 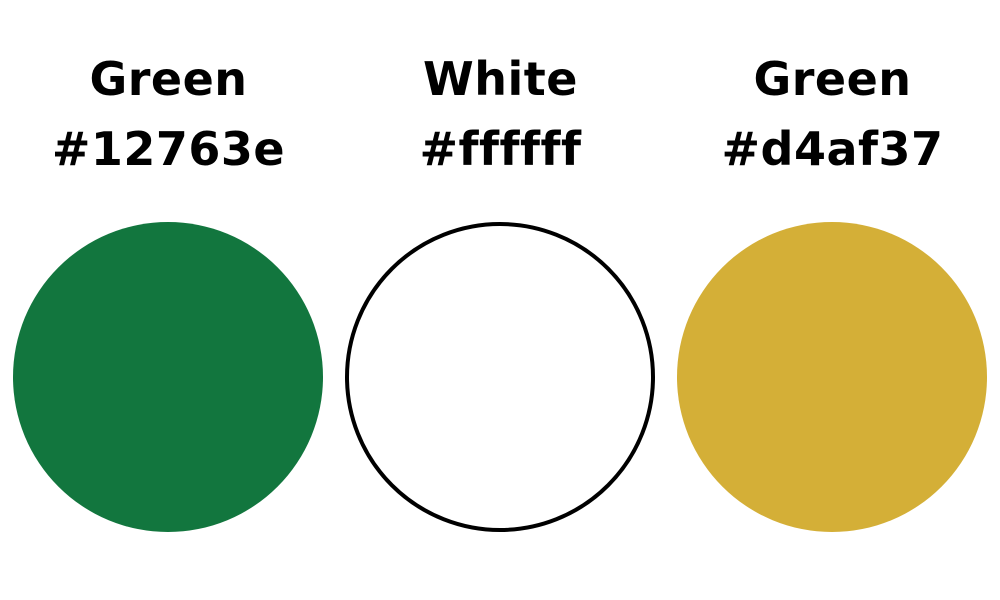 What do you see at coordinates (168, 149) in the screenshot?
I see `swatch-hex: #12763e` at bounding box center [168, 149].